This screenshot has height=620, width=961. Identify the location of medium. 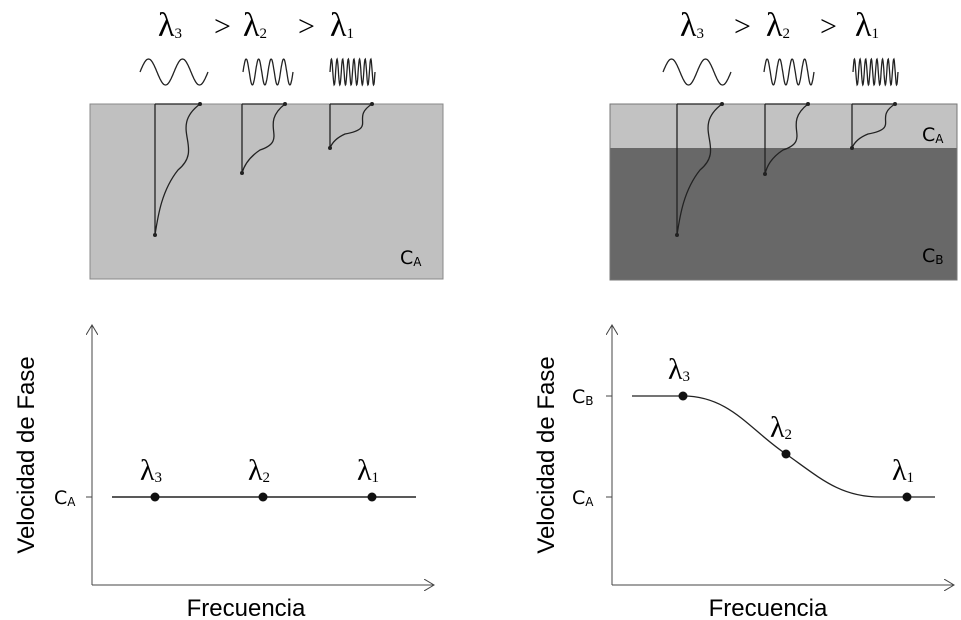
(266, 191).